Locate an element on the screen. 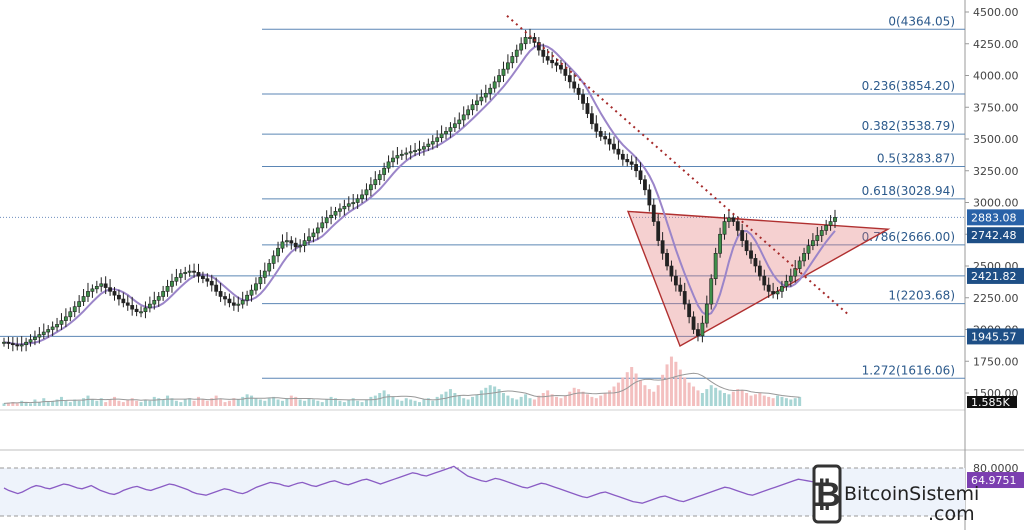 This screenshot has width=1024, height=530. volume-bars is located at coordinates (402, 381).